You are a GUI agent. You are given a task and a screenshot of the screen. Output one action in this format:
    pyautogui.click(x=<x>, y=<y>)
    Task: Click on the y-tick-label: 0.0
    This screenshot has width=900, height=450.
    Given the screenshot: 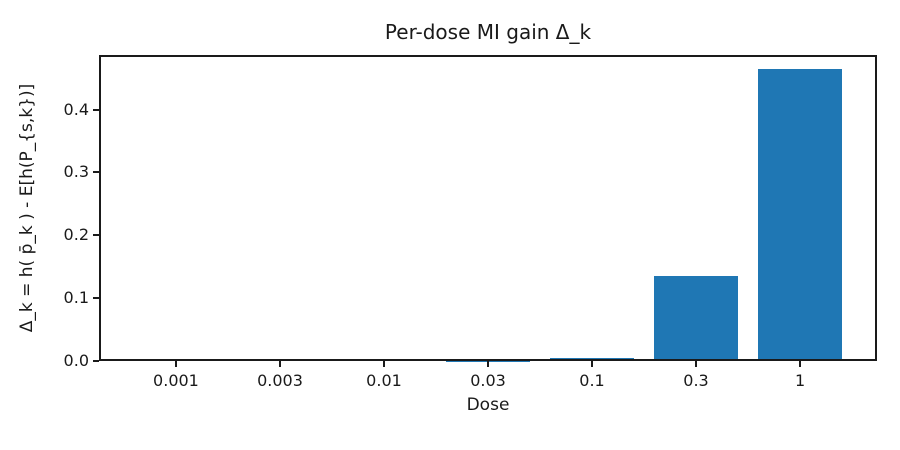 What is the action you would take?
    pyautogui.click(x=76, y=360)
    